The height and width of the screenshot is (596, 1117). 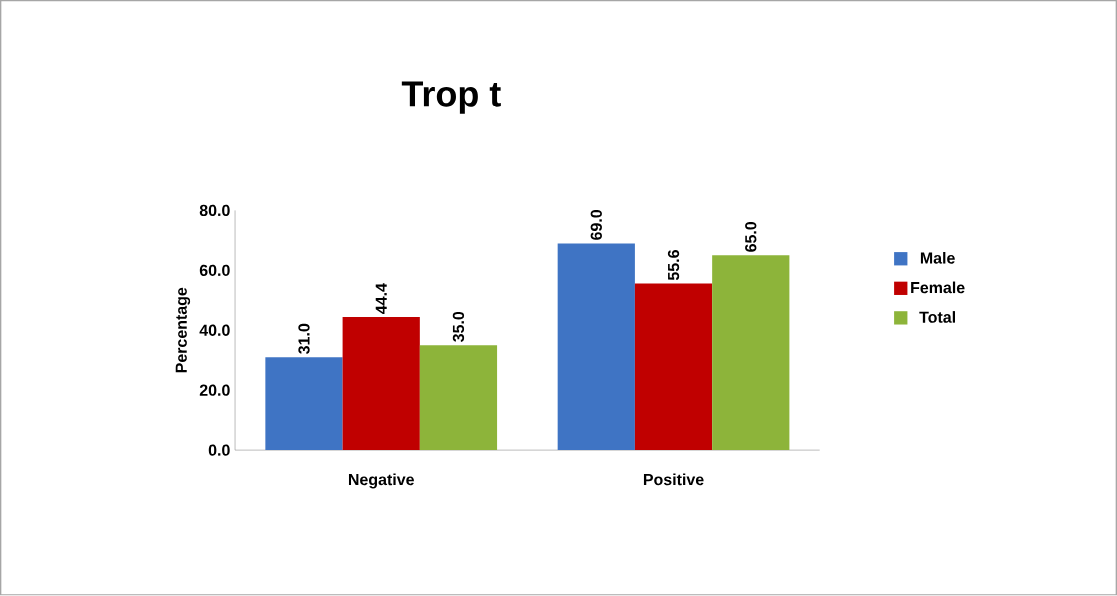 I want to click on data-label: 35.0, so click(x=458, y=327).